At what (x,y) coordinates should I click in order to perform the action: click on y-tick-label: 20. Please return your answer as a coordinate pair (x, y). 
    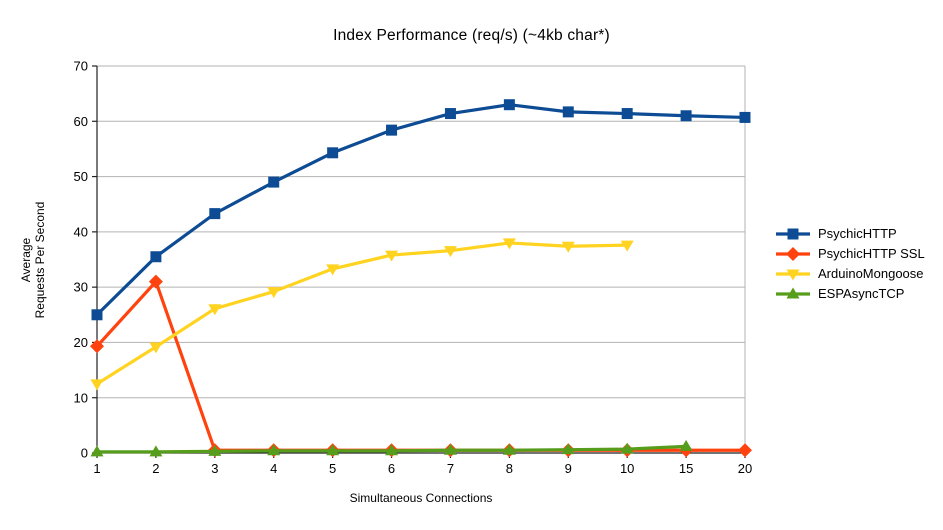
    Looking at the image, I should click on (81, 342).